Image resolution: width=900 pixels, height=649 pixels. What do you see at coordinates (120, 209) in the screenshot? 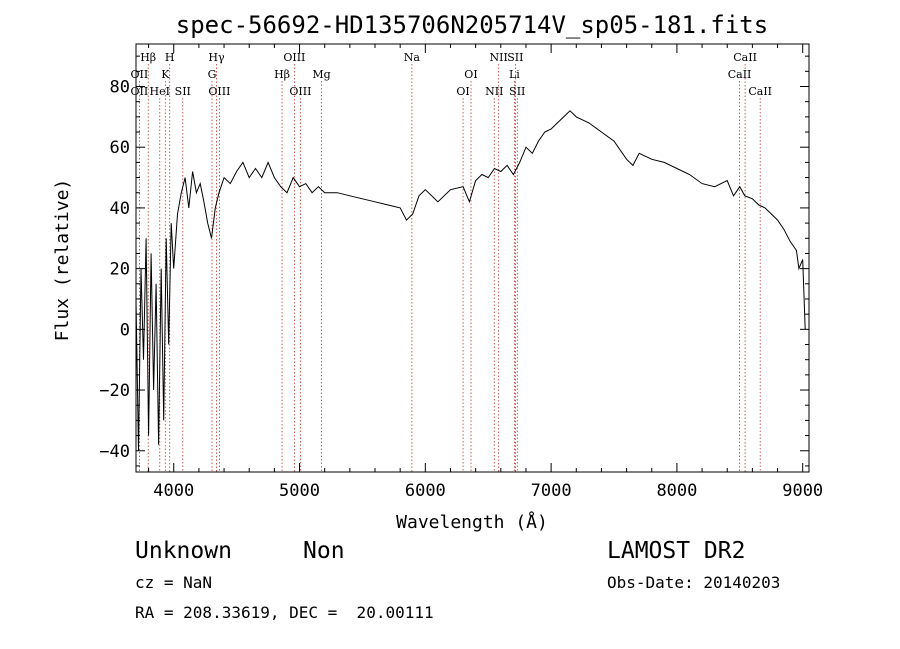
I see `y-tick-label: 40` at bounding box center [120, 209].